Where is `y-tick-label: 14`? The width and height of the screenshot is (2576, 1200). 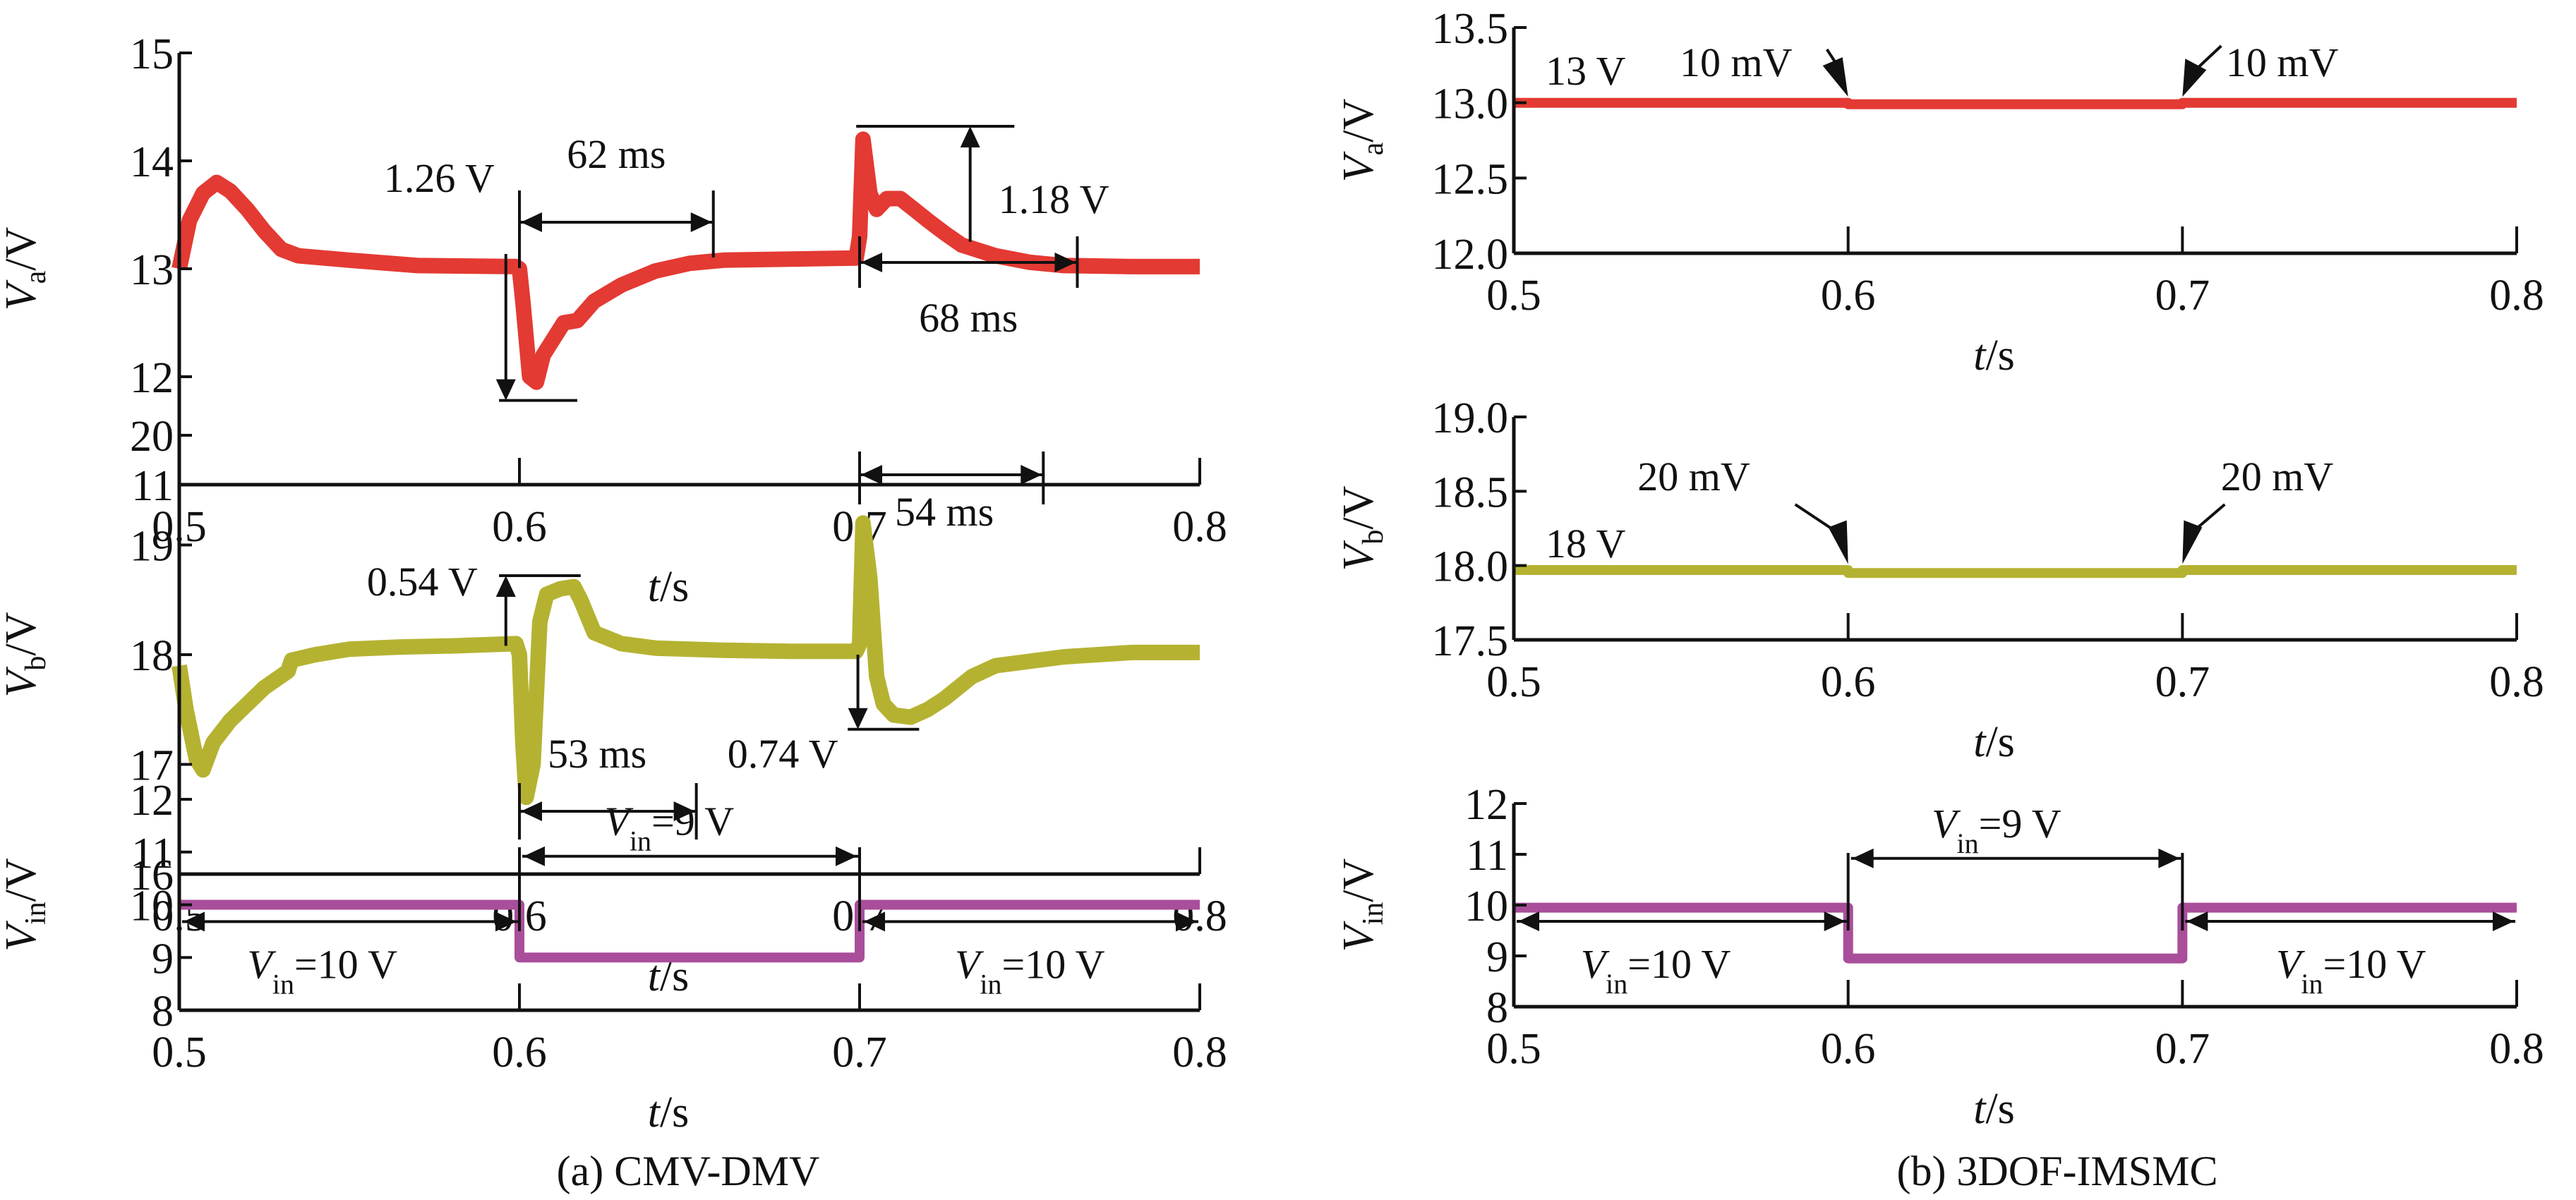
y-tick-label: 14 is located at coordinates (152, 162).